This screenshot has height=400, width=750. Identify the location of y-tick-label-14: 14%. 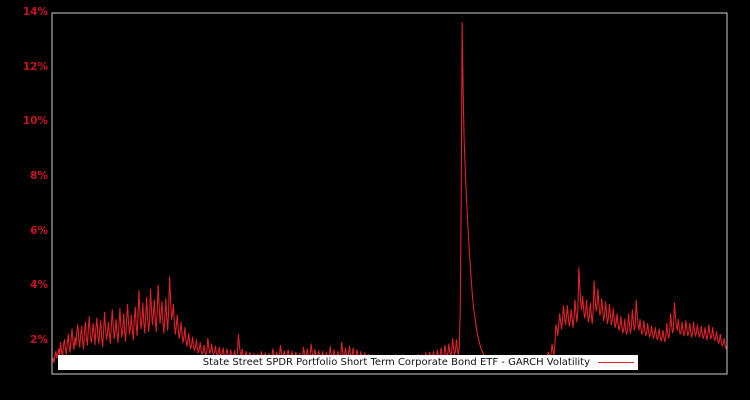
(35, 12).